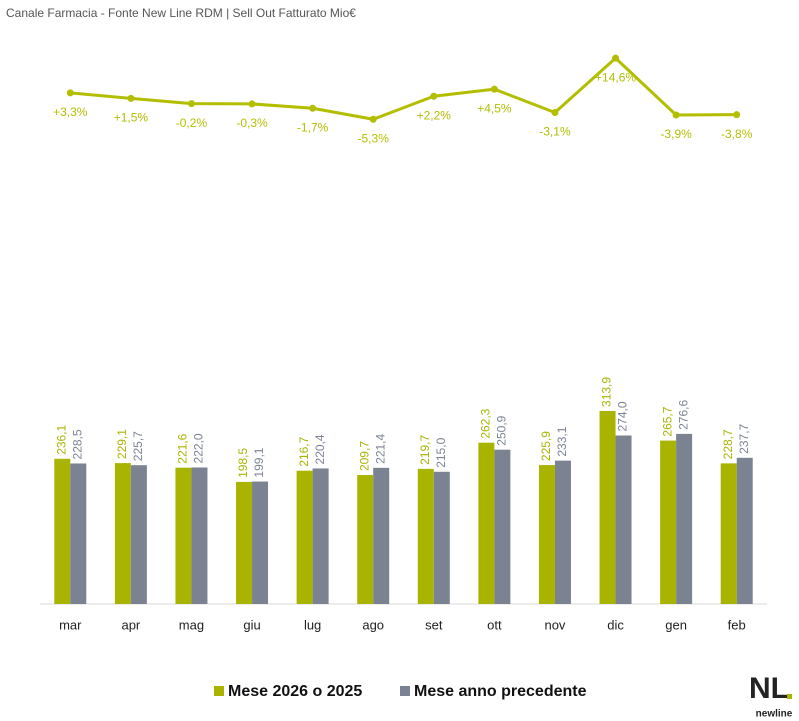 The width and height of the screenshot is (799, 721). I want to click on bar-value-label: 228,7, so click(728, 444).